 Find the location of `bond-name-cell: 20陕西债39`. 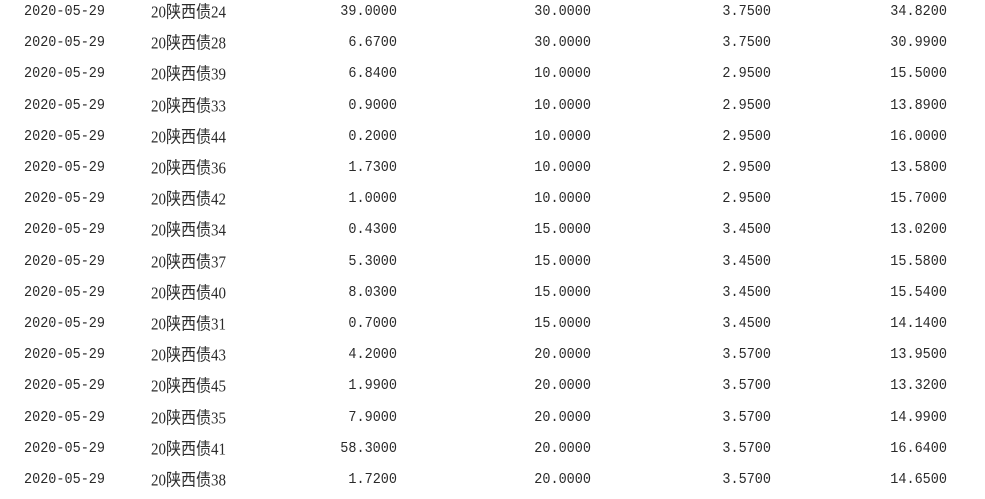

bond-name-cell: 20陕西债39 is located at coordinates (189, 75).